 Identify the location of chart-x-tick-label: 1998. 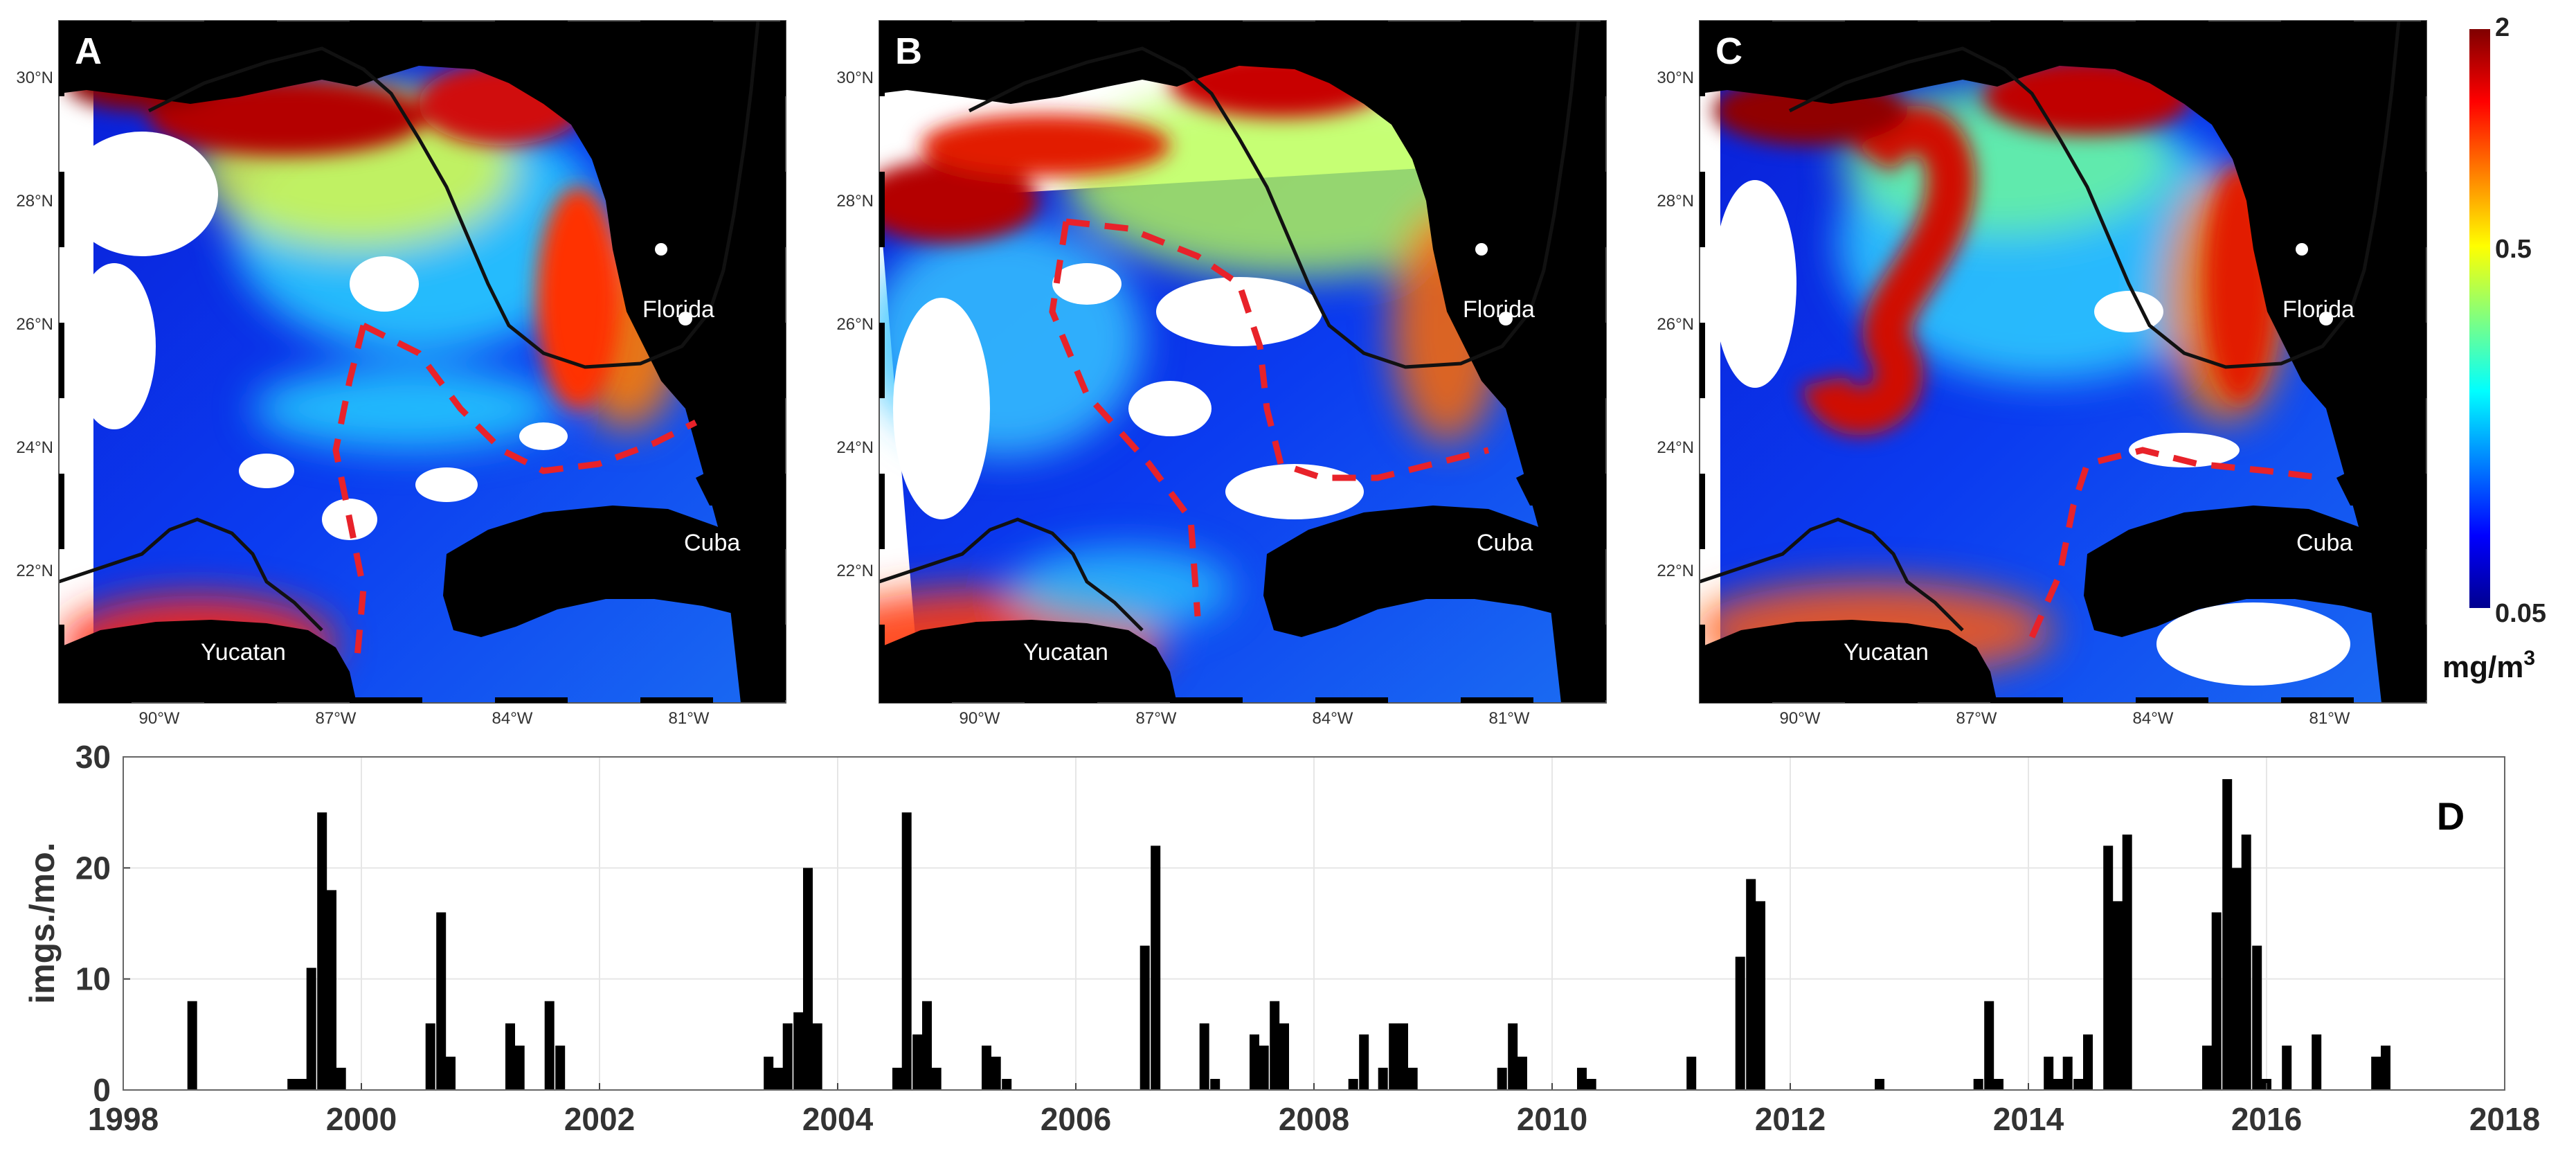
(123, 1119).